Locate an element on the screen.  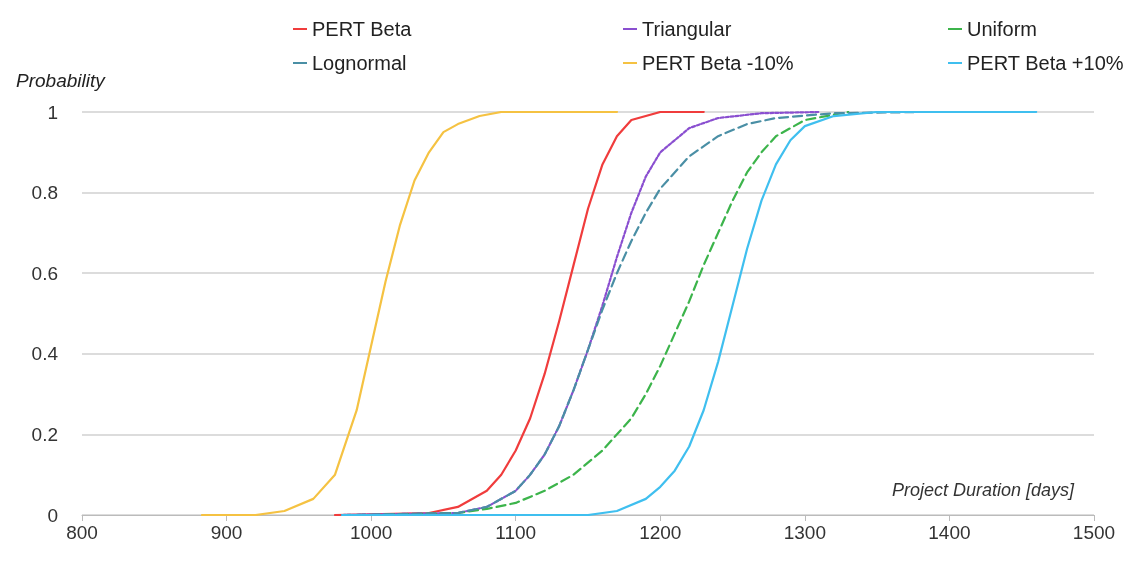
x-tick-label: 1100 is located at coordinates (516, 532).